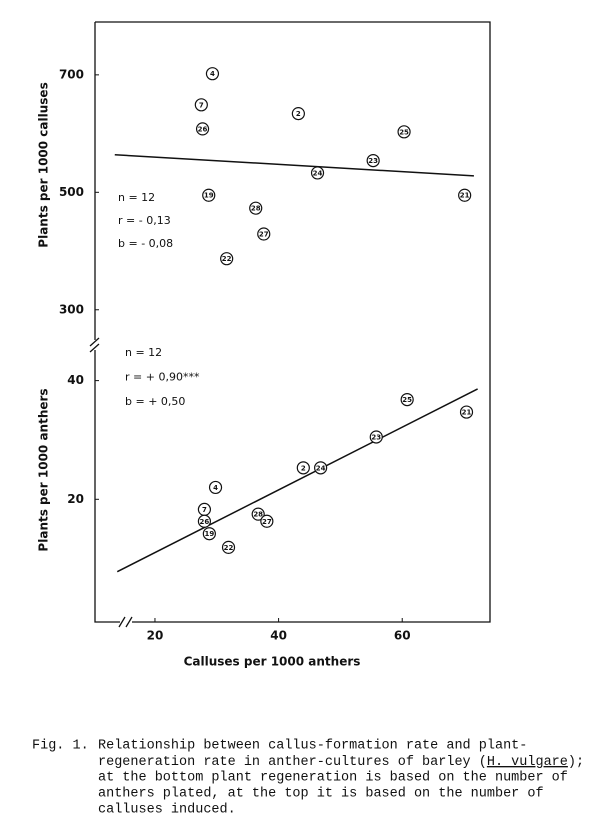 The height and width of the screenshot is (824, 598). I want to click on caption-label: Fig. 1., so click(60, 746).